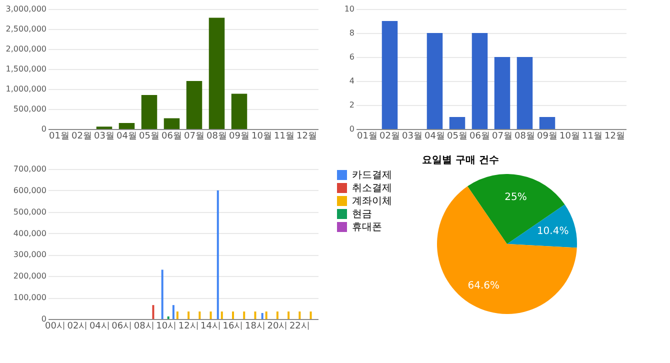  Describe the element at coordinates (484, 286) in the screenshot. I see `data-label: 64.6%` at that location.